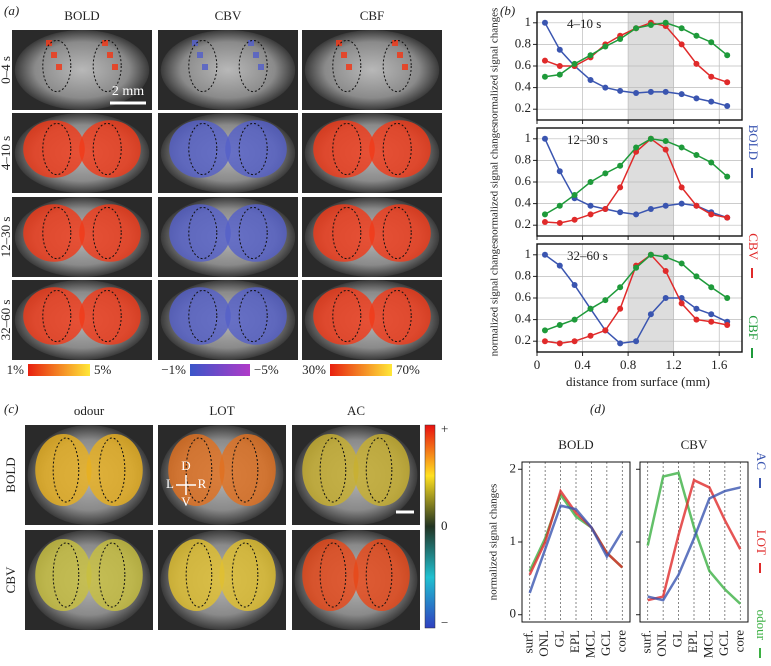 This screenshot has height=666, width=771. What do you see at coordinates (559, 638) in the screenshot?
I see `x-tick-label: GL` at bounding box center [559, 638].